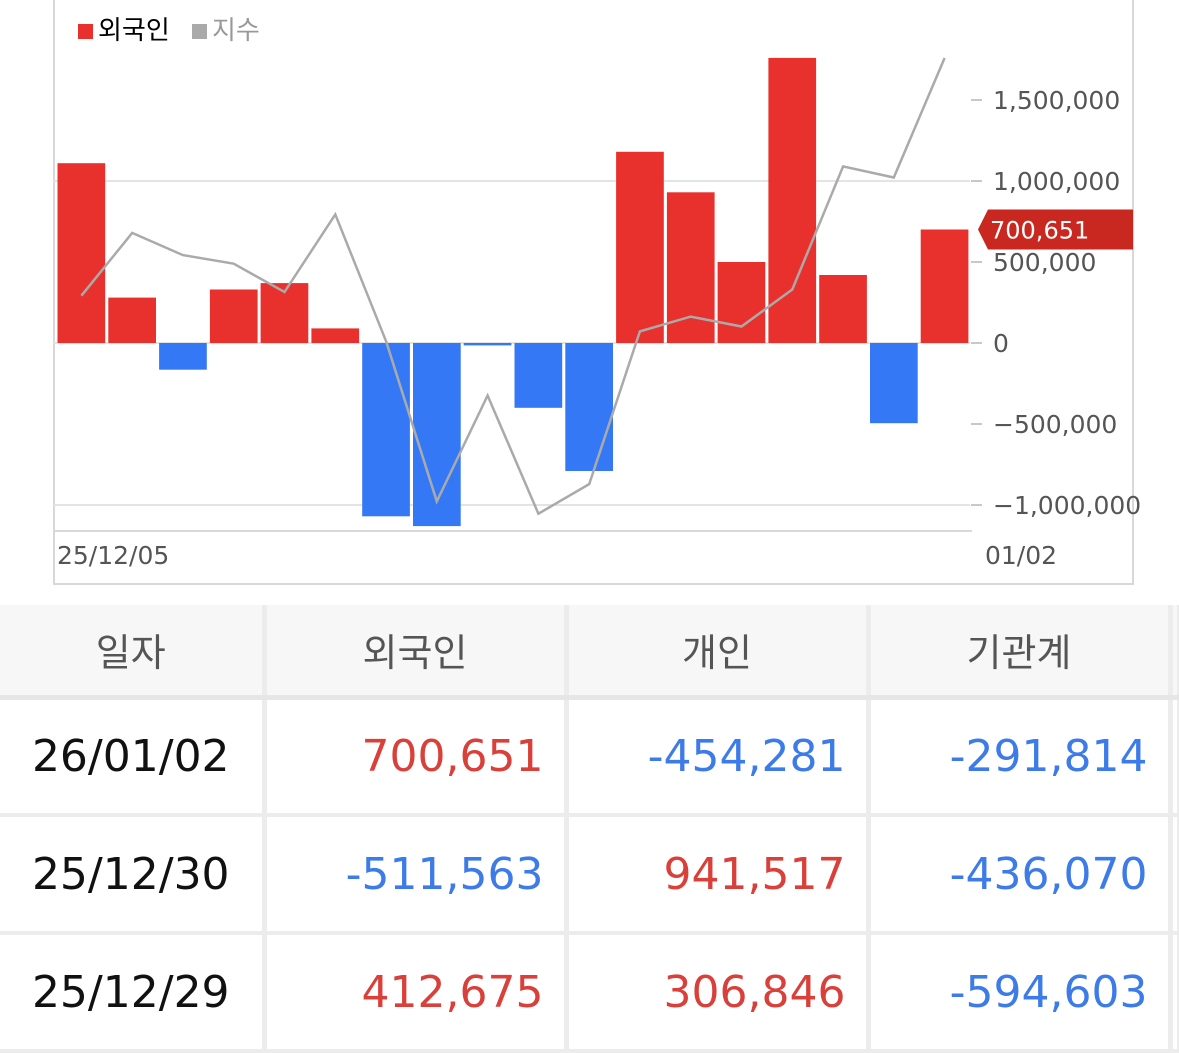 The height and width of the screenshot is (1053, 1179). Describe the element at coordinates (718, 757) in the screenshot. I see `cell-individual: -454,281` at that location.